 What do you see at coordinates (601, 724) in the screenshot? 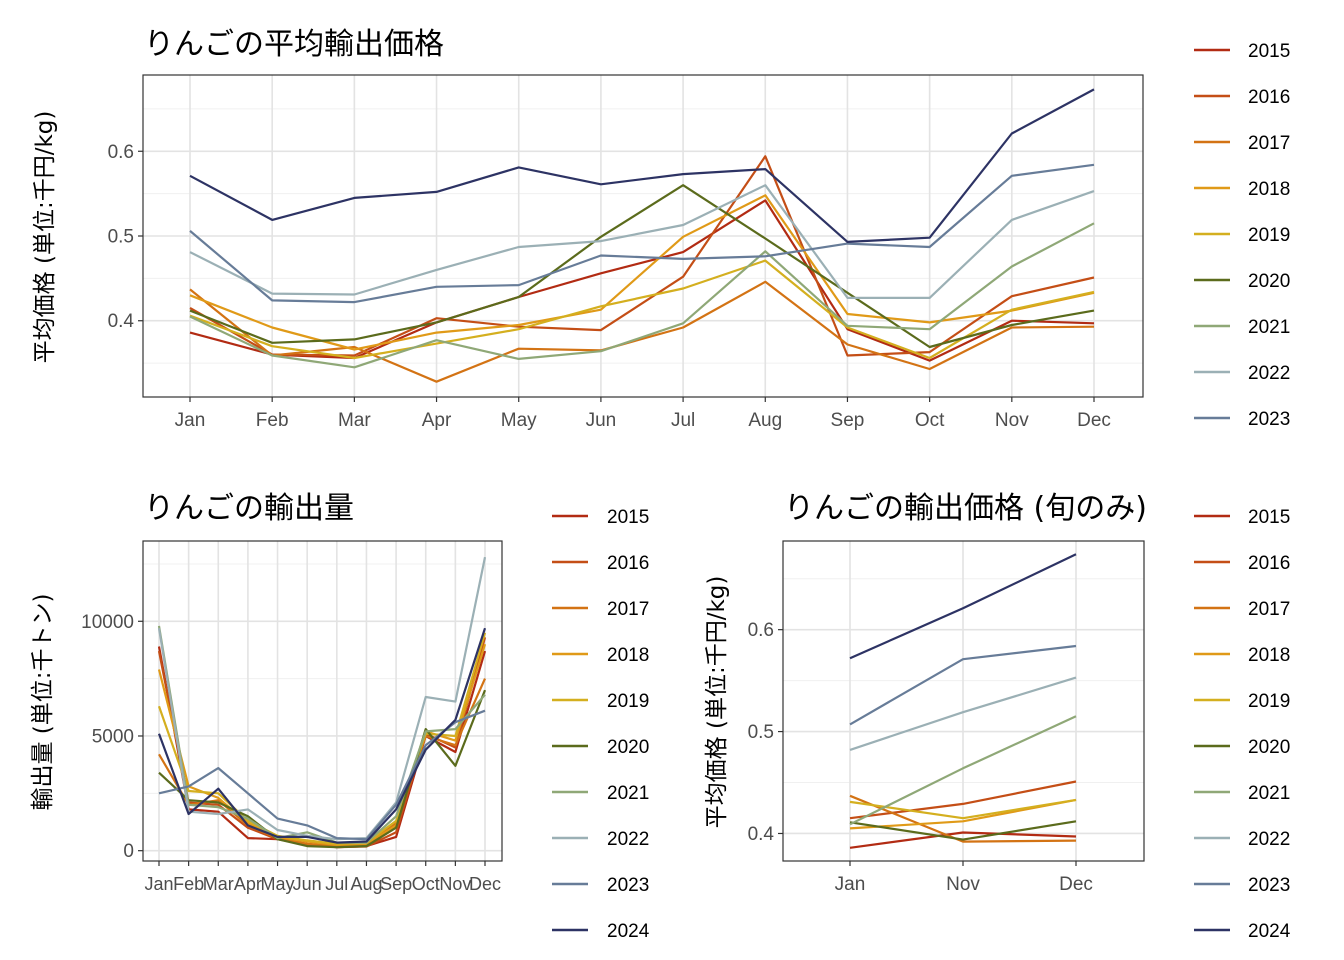
I see `legend-2: 2015 2016 2017 2018 2019 2020 2021 2022 2023 2024` at bounding box center [601, 724].